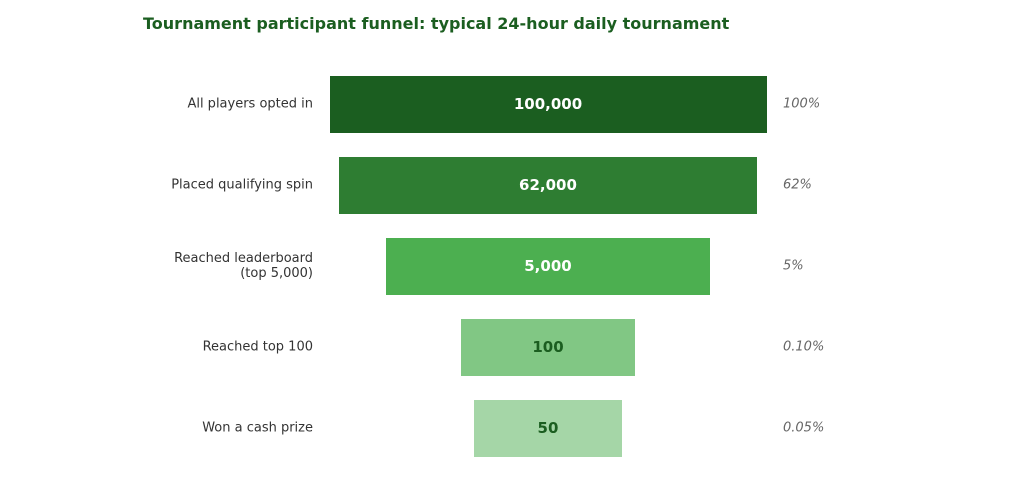 The height and width of the screenshot is (500, 1024). I want to click on percent-label: 100%, so click(802, 104).